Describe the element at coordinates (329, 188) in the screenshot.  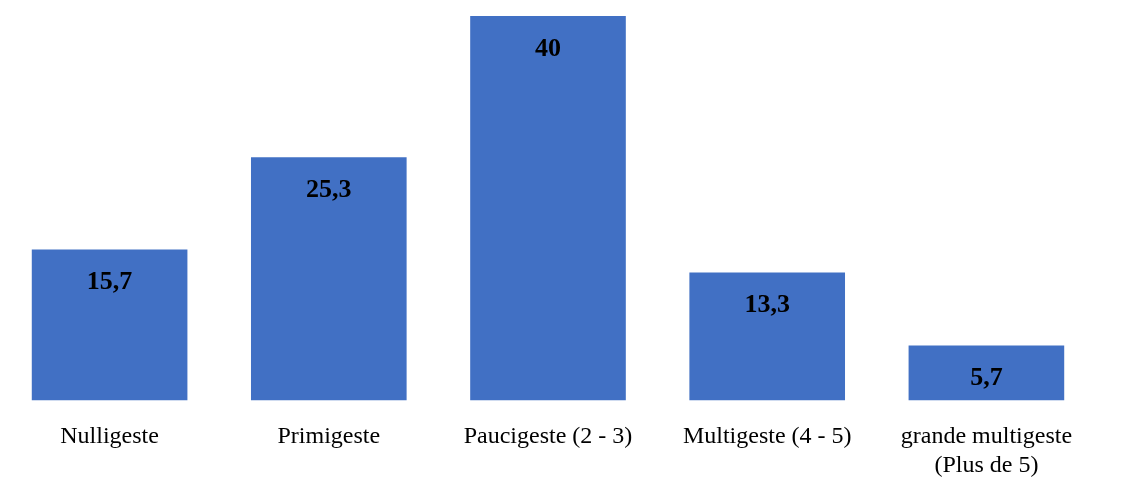
I see `data-label: 25,3` at that location.